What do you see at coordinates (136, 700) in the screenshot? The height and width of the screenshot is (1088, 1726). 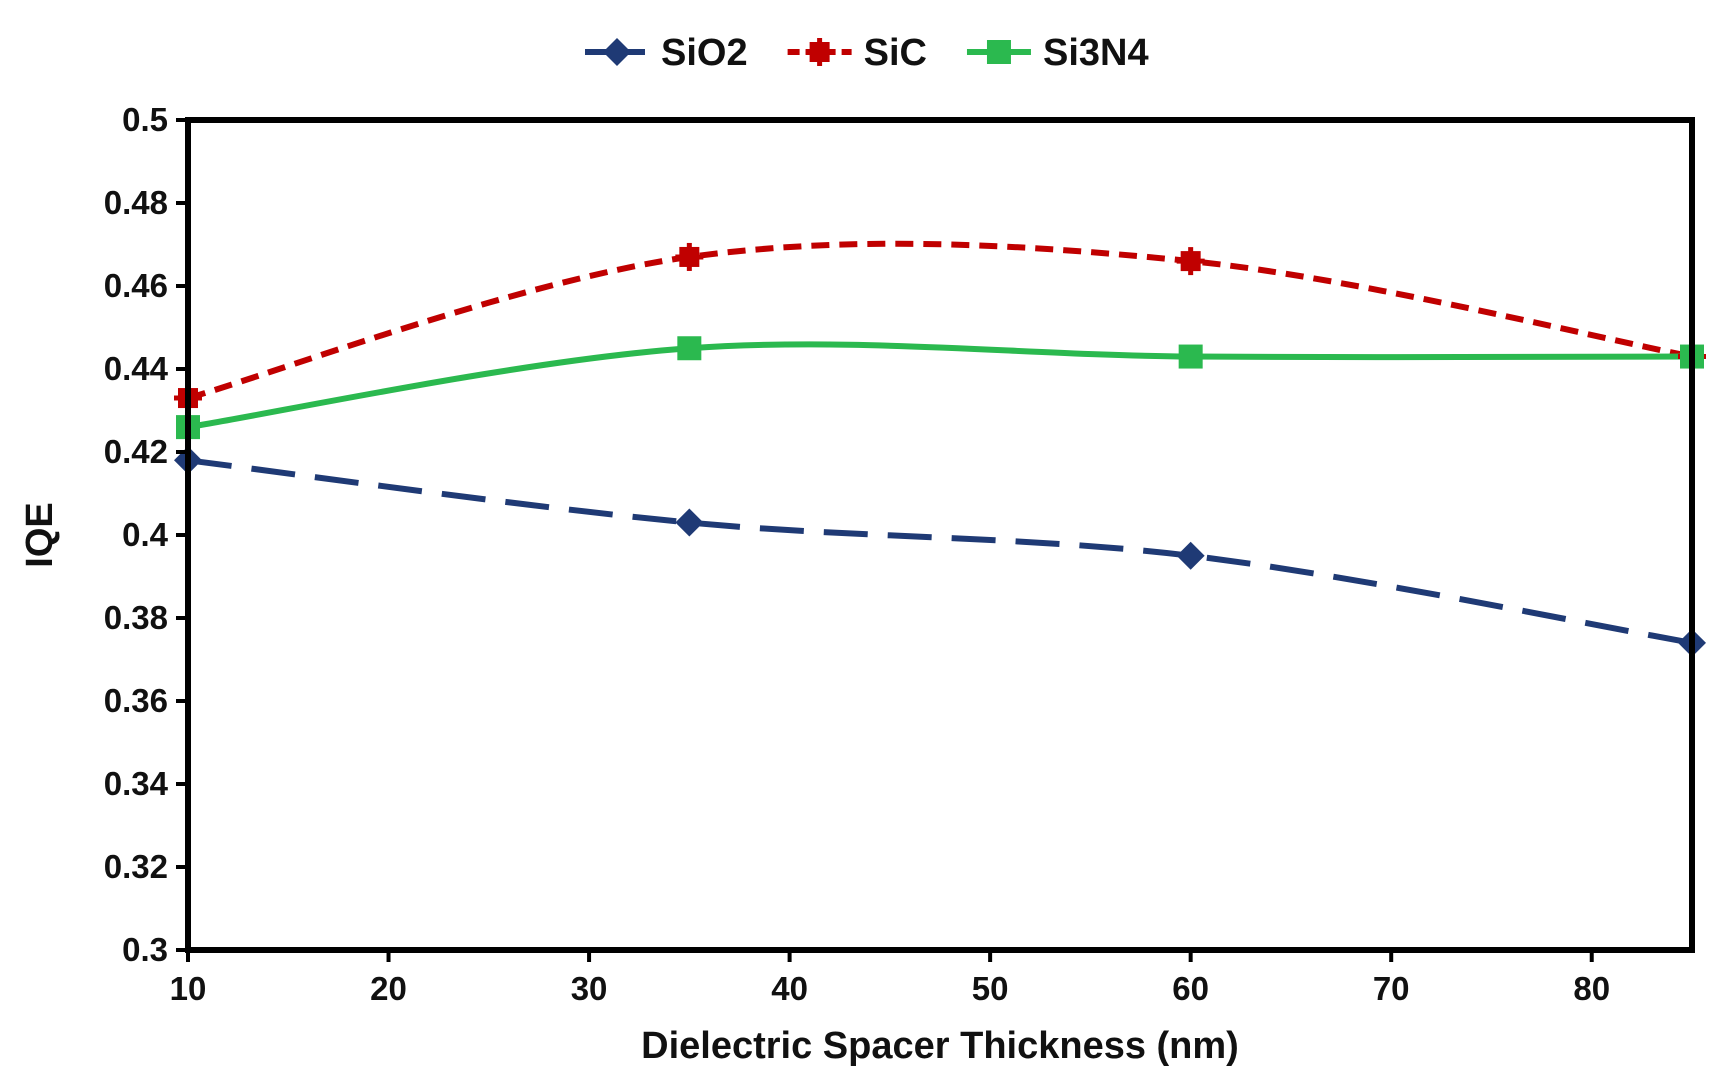 I see `y-tick-label: 0.36` at bounding box center [136, 700].